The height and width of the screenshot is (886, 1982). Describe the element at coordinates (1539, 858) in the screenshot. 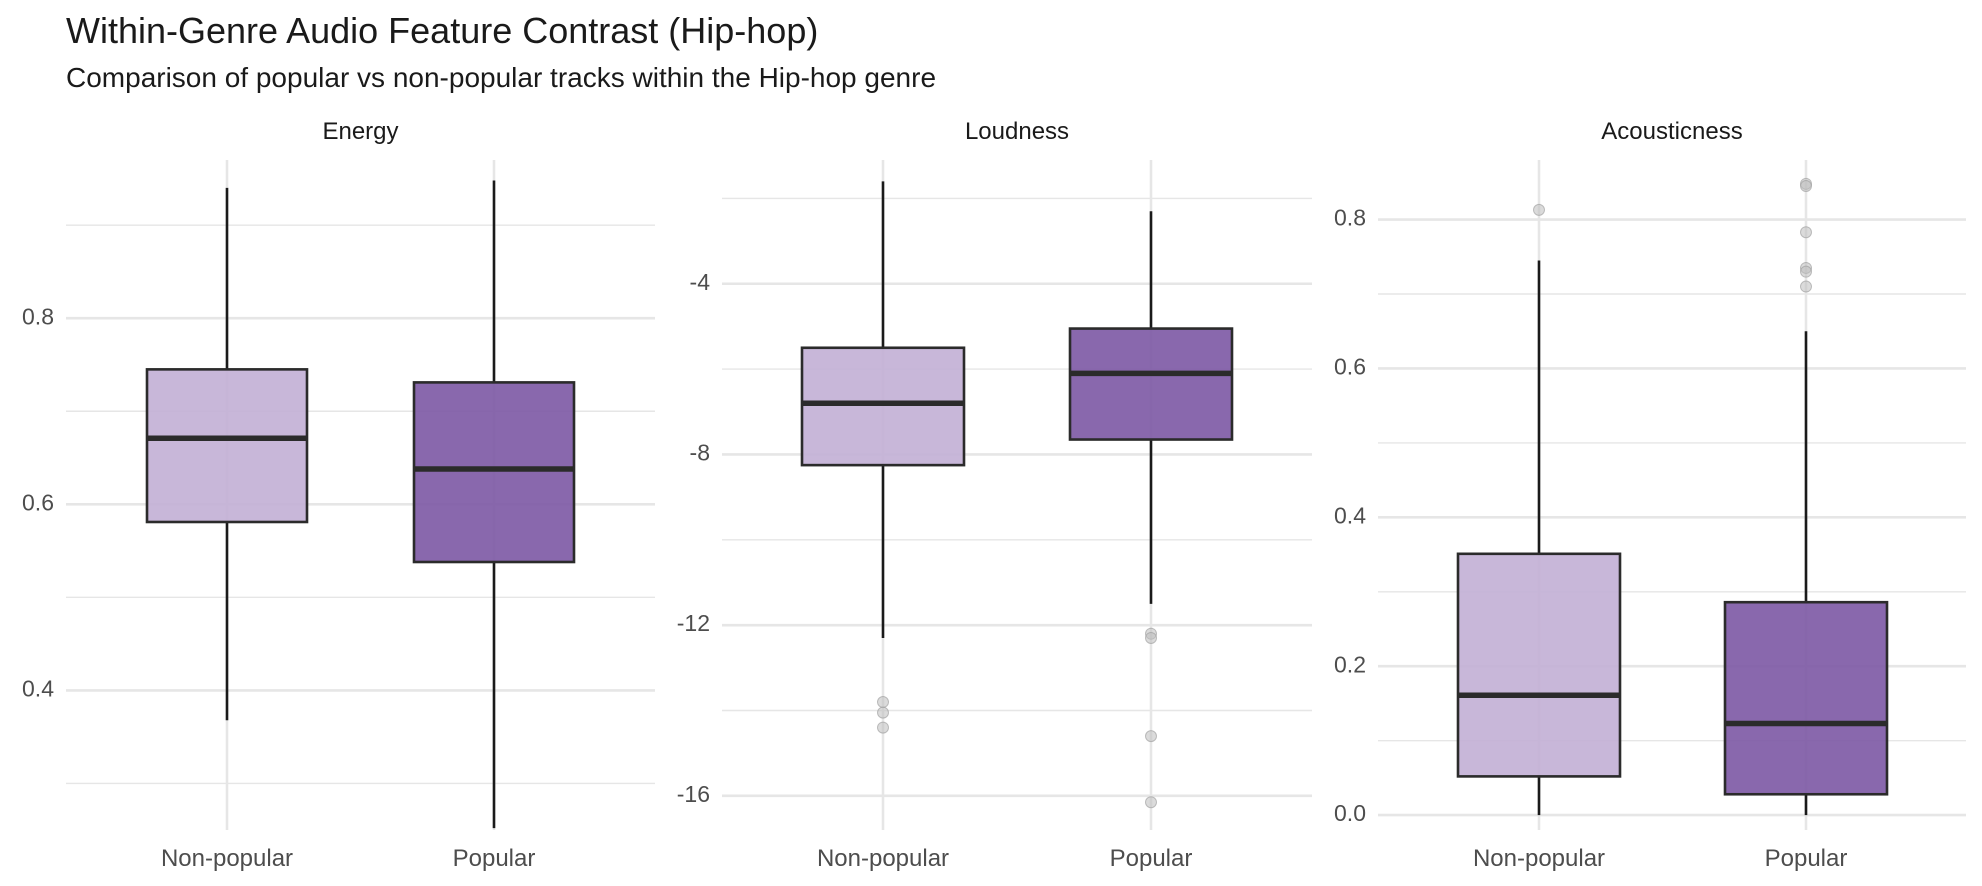

I see `acousticness-x-tick-label-non-popular: Non-popular` at that location.